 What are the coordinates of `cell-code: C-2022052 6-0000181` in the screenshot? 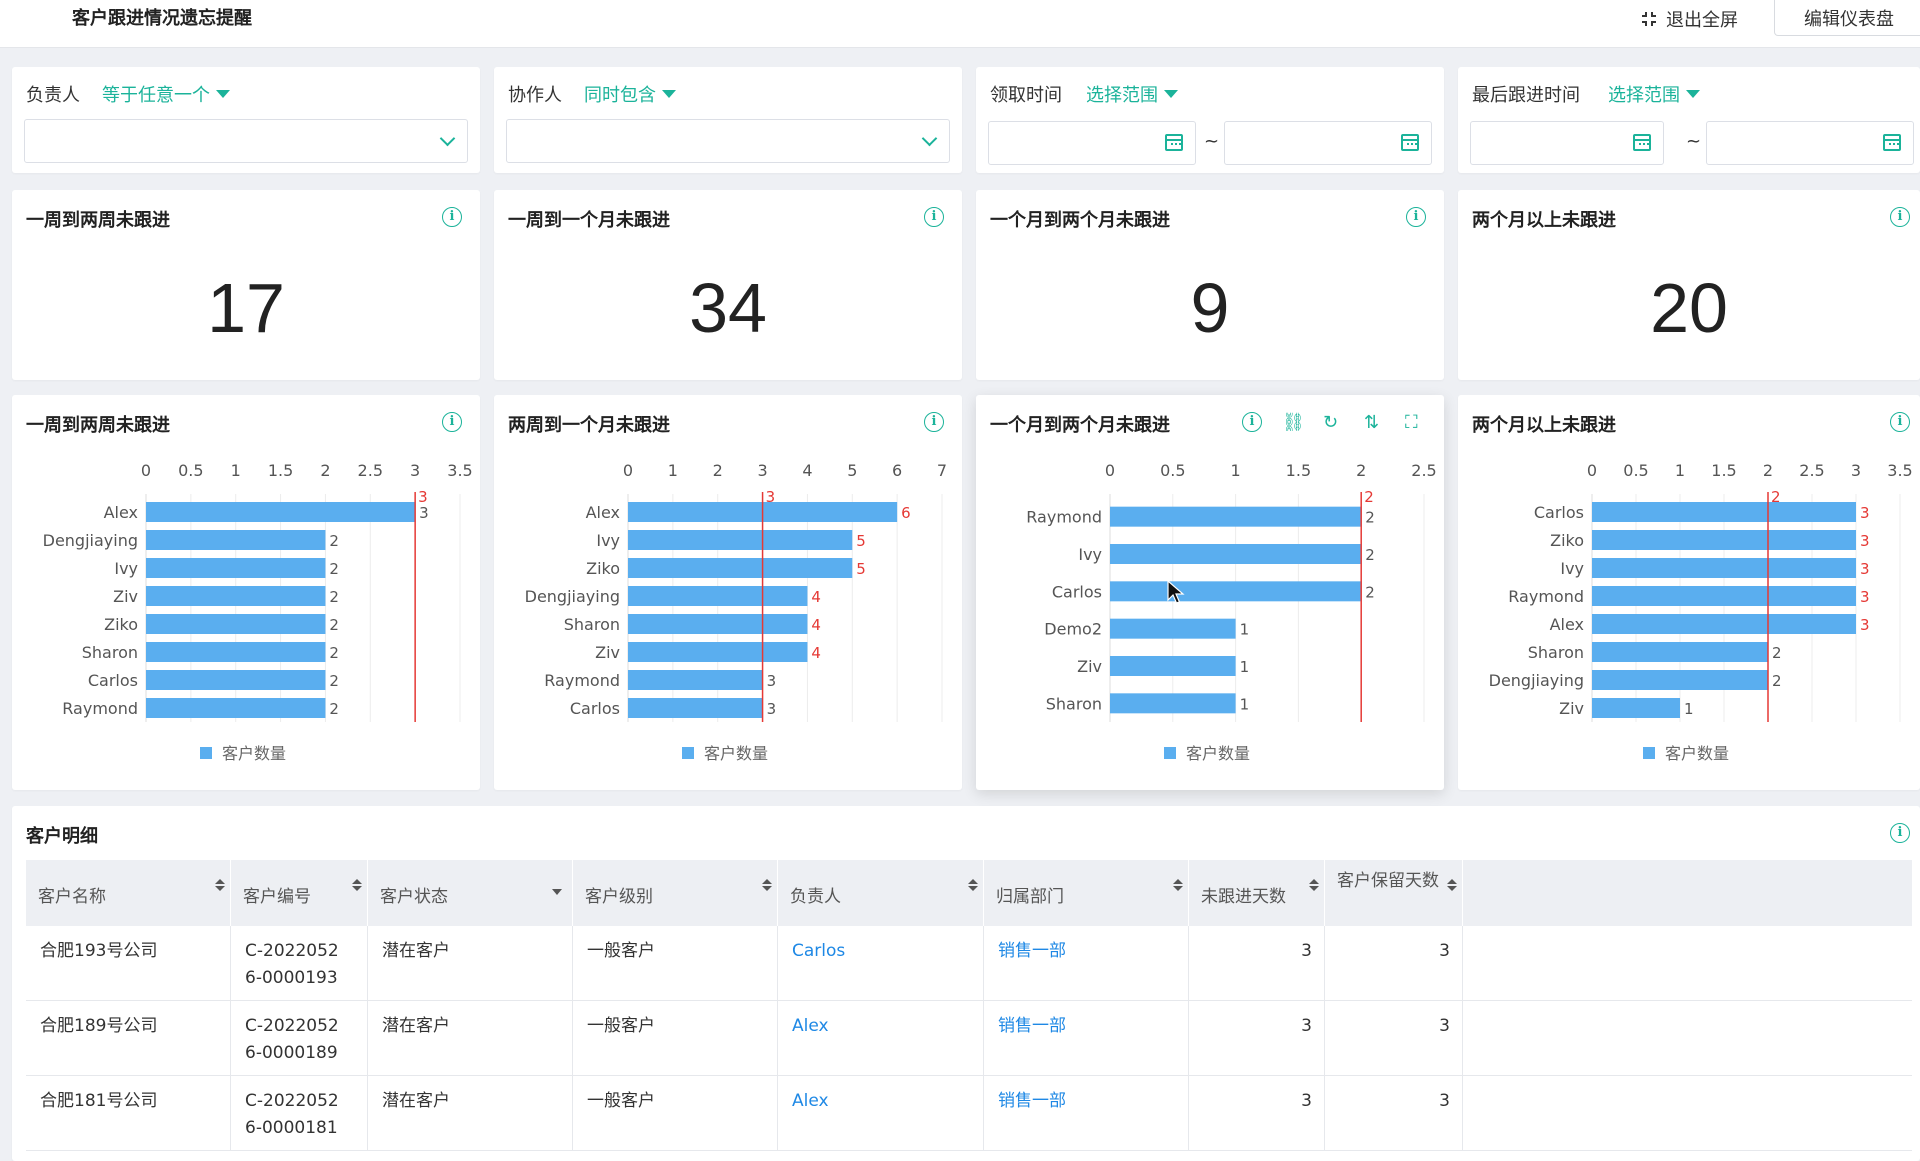 It's located at (299, 1113).